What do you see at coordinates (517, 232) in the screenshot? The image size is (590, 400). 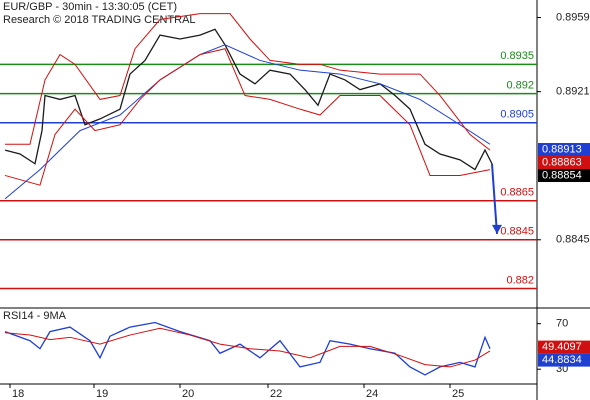 I see `level-label: 0.8845` at bounding box center [517, 232].